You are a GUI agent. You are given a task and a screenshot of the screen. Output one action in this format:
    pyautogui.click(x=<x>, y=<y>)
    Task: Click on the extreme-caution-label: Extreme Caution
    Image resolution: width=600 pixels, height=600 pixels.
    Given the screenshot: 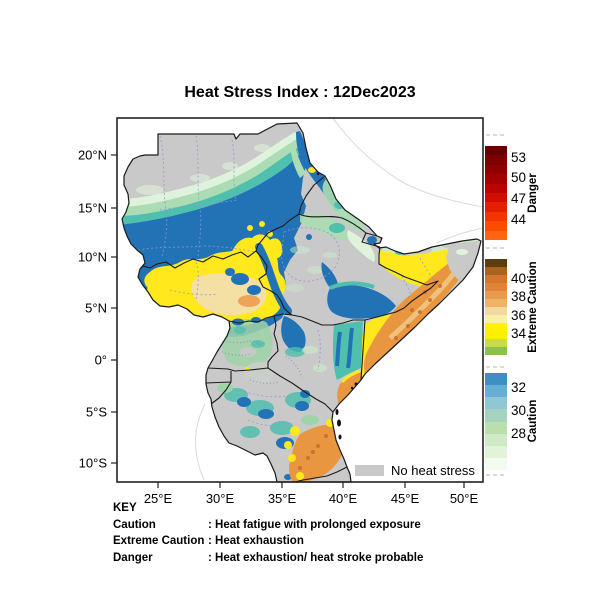 What is the action you would take?
    pyautogui.click(x=533, y=307)
    